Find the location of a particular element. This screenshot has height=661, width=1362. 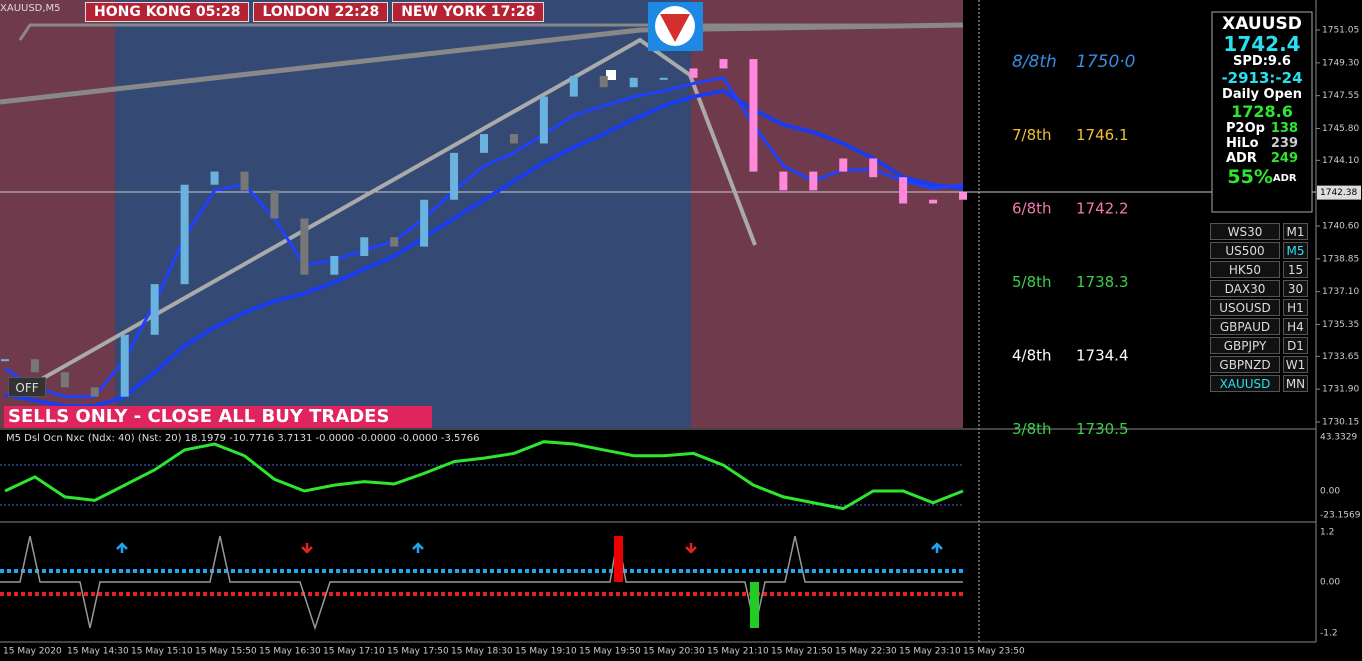

symbol-button: DAX30 is located at coordinates (1245, 288).